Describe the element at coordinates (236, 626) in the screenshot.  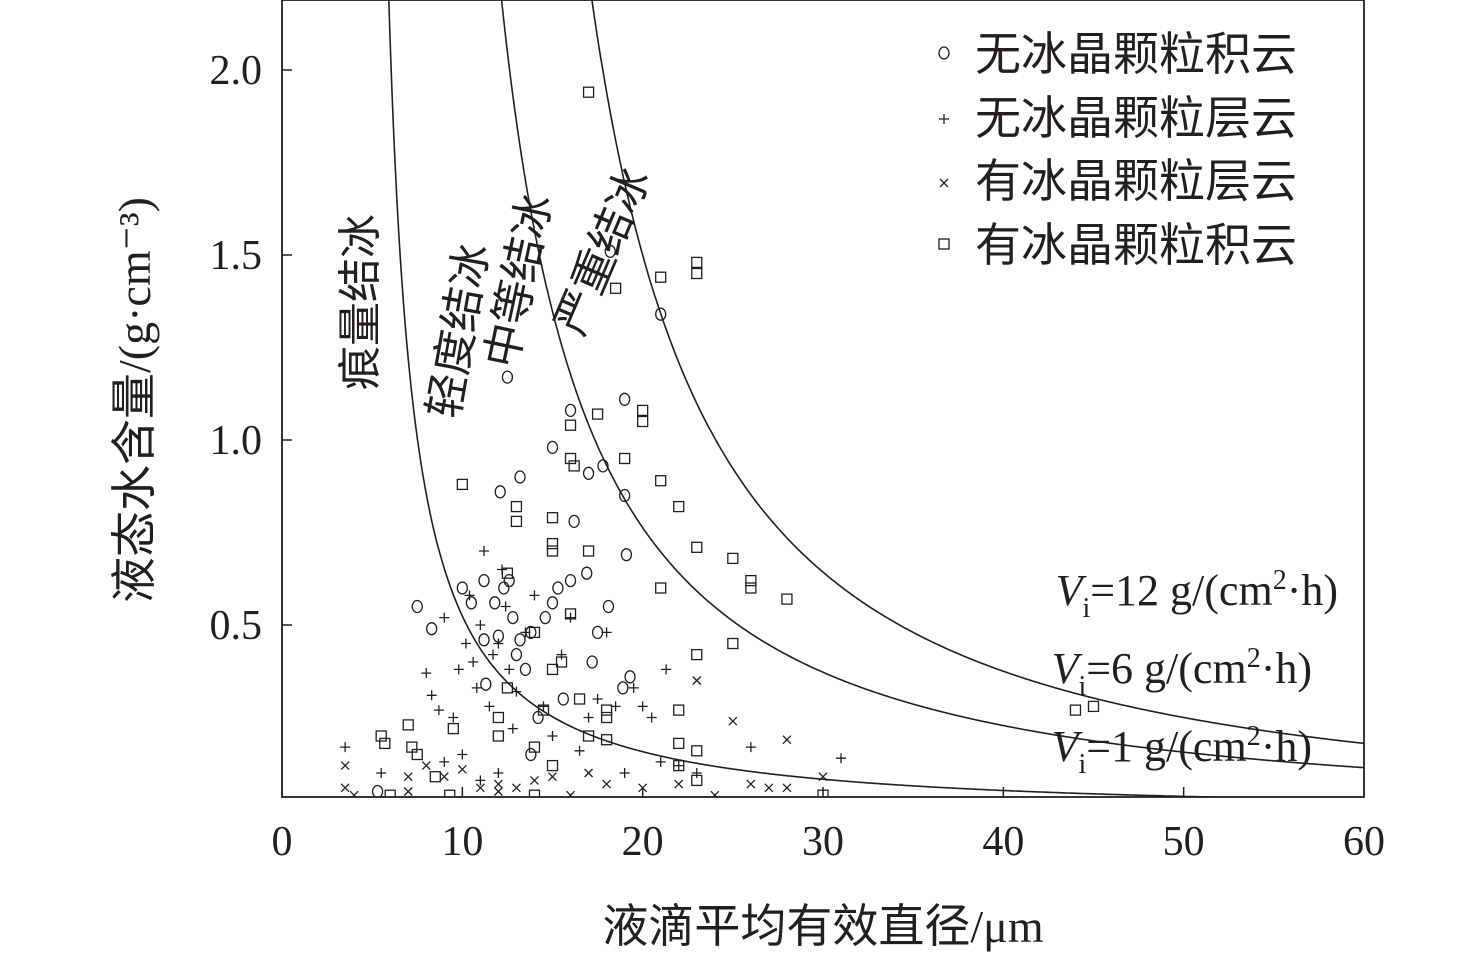
I see `y-tick-label: 0.5` at that location.